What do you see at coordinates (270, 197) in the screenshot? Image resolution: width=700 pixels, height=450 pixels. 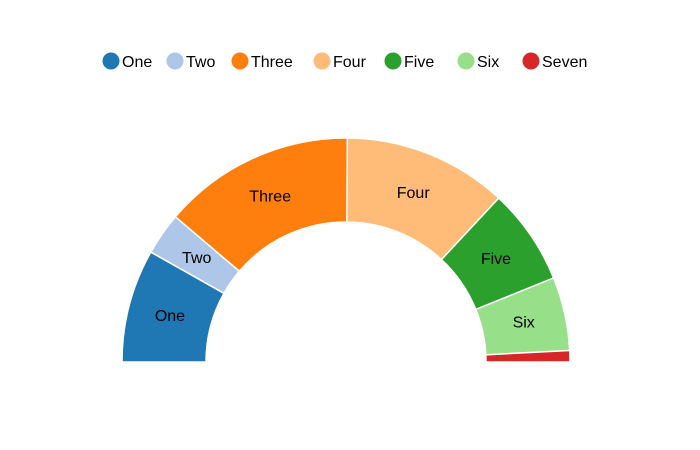 I see `slice-label-three: Three` at bounding box center [270, 197].